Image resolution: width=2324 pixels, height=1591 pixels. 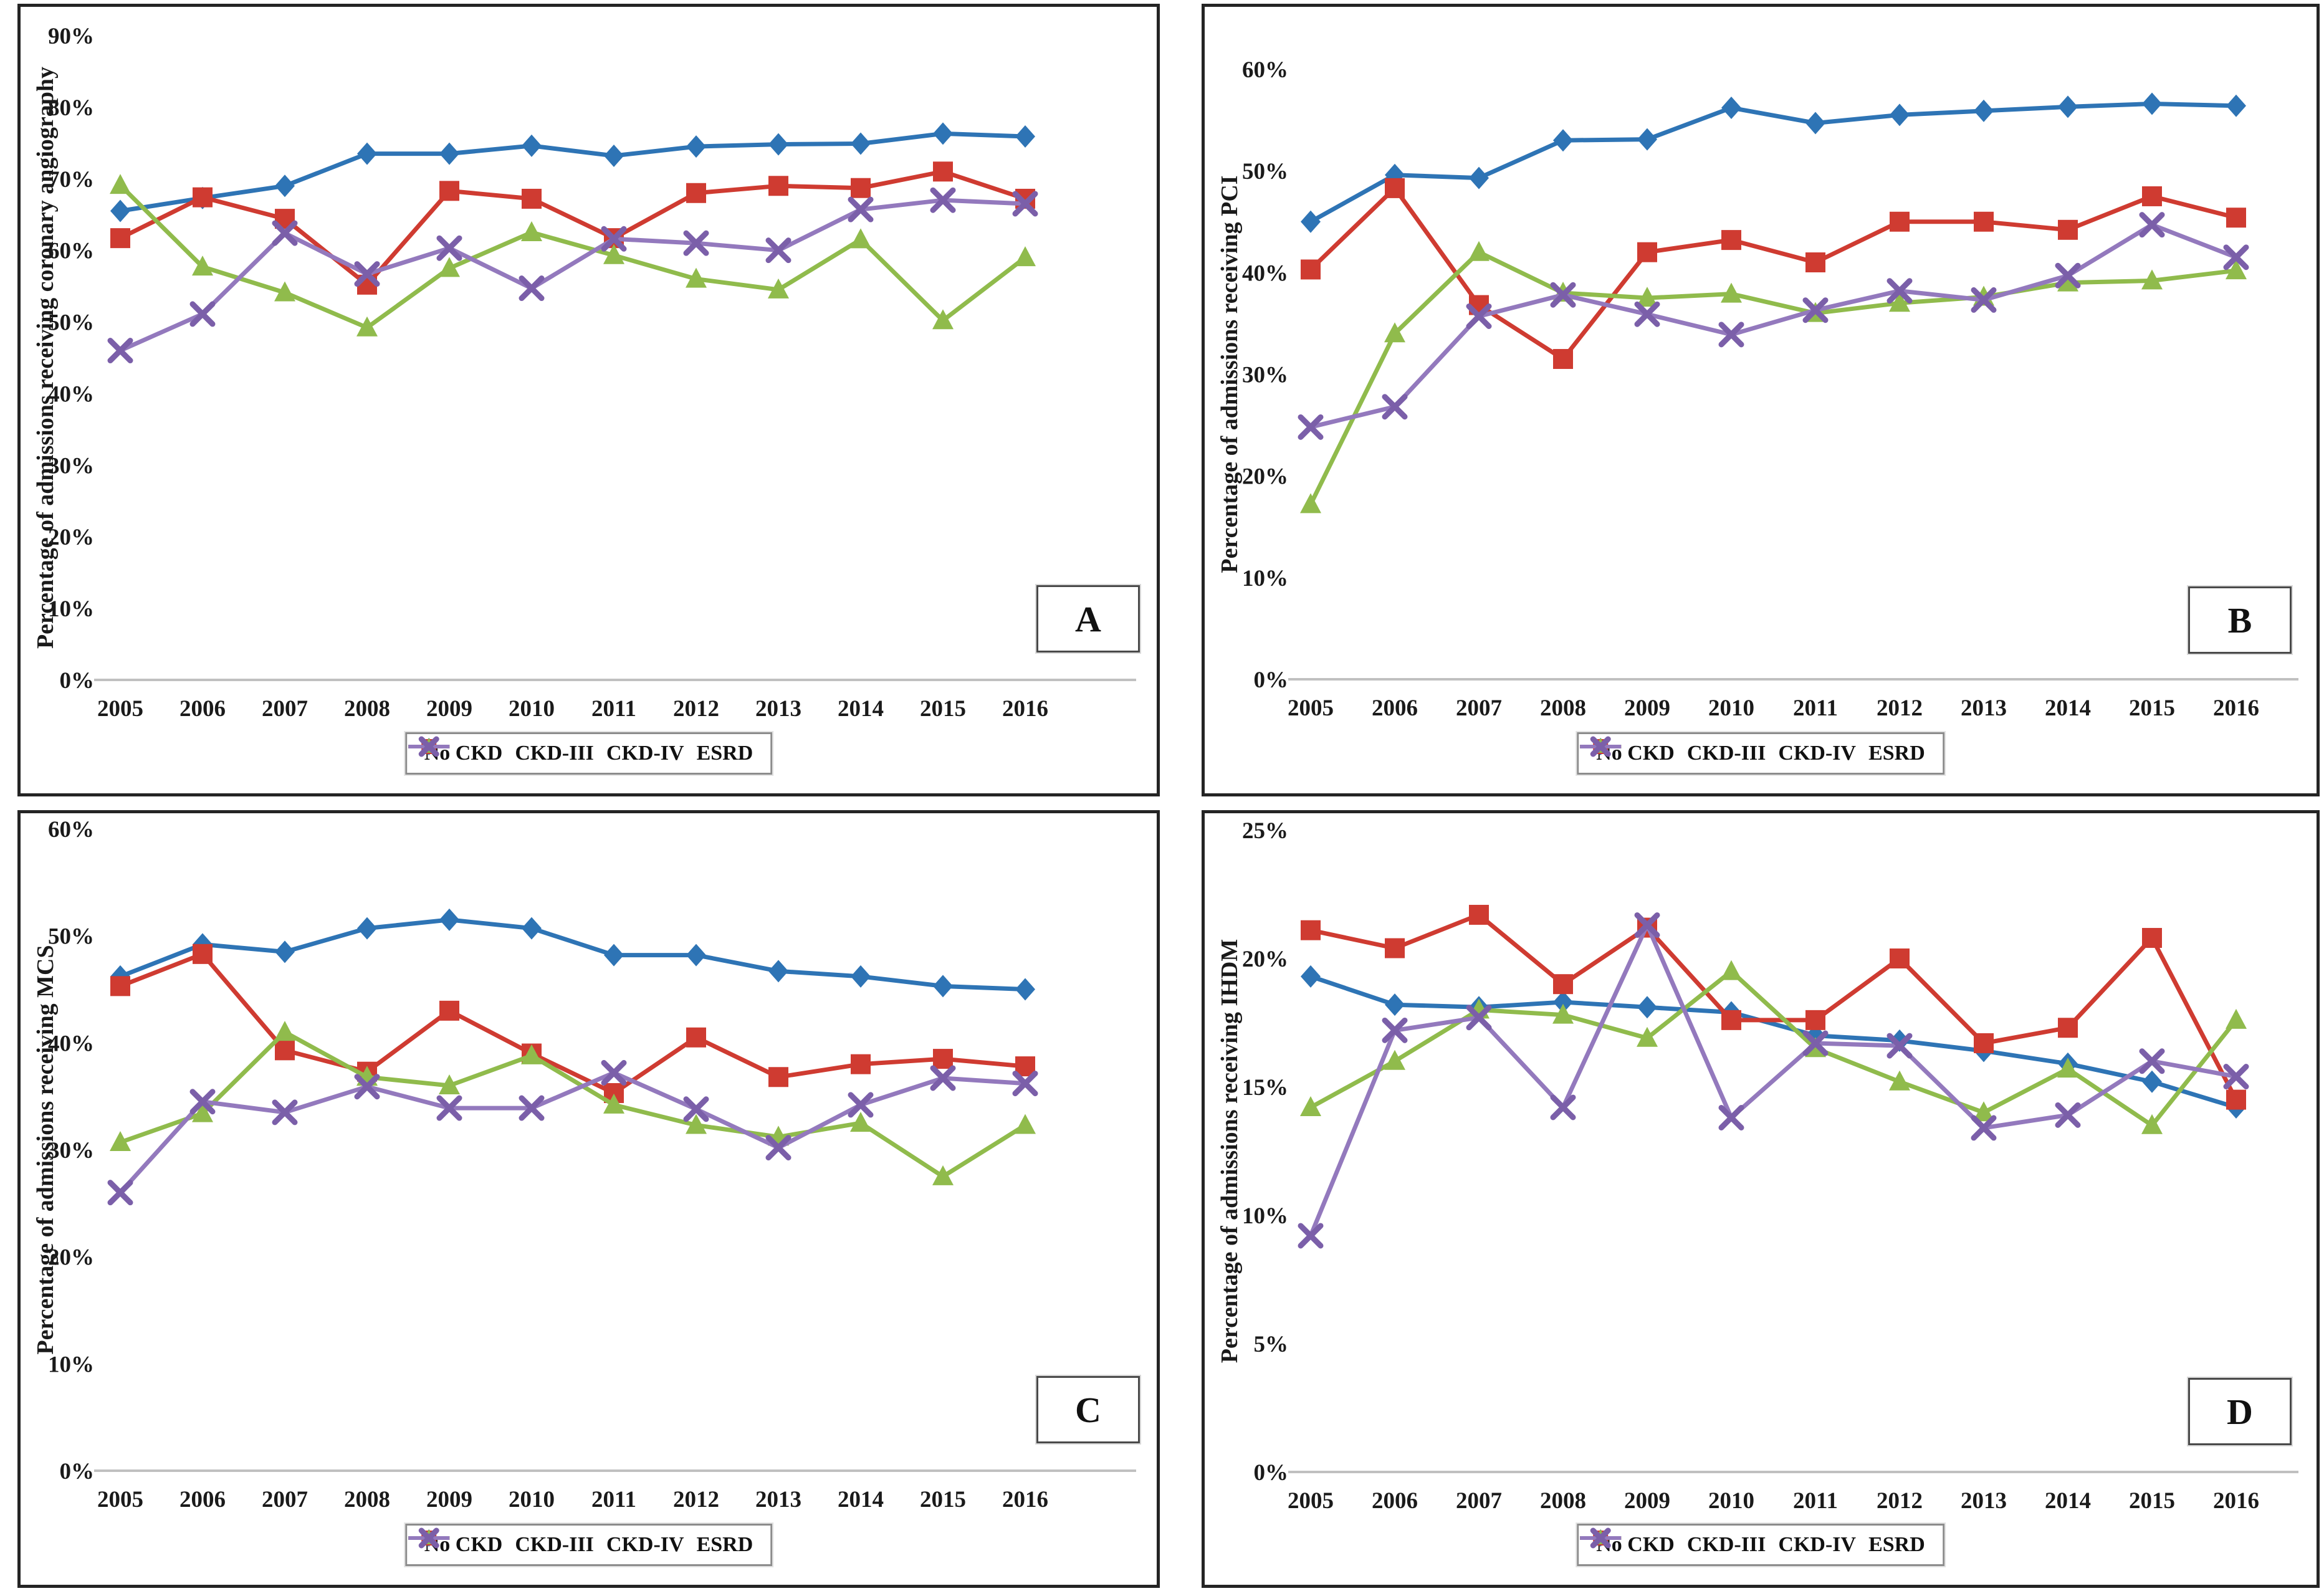 What do you see at coordinates (2068, 1501) in the screenshot?
I see `x-tick-label: 2014` at bounding box center [2068, 1501].